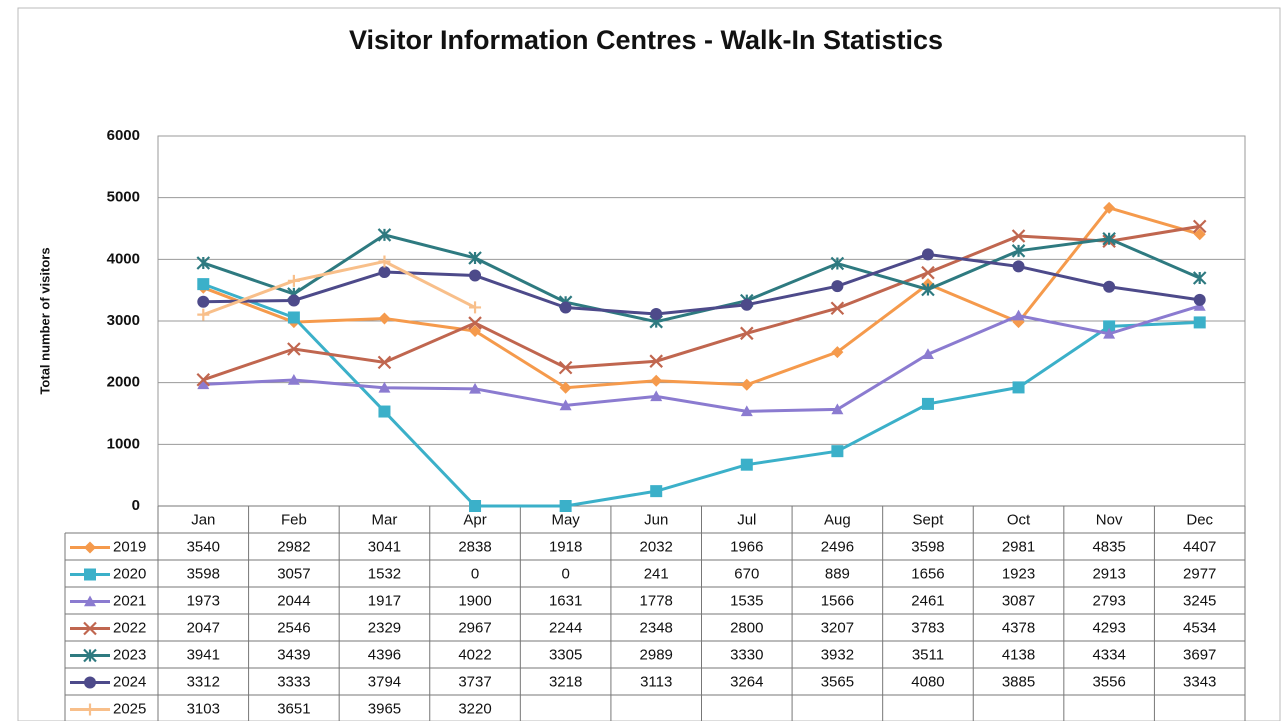 Image resolution: width=1286 pixels, height=721 pixels. What do you see at coordinates (129, 600) in the screenshot?
I see `legend-label: 2021` at bounding box center [129, 600].